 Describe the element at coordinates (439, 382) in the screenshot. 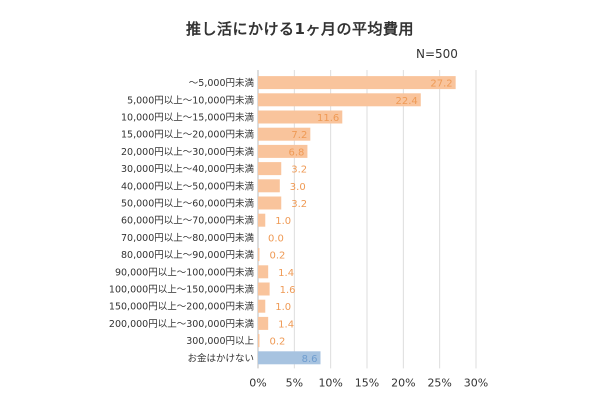

I see `x-tick-label: 25%` at that location.